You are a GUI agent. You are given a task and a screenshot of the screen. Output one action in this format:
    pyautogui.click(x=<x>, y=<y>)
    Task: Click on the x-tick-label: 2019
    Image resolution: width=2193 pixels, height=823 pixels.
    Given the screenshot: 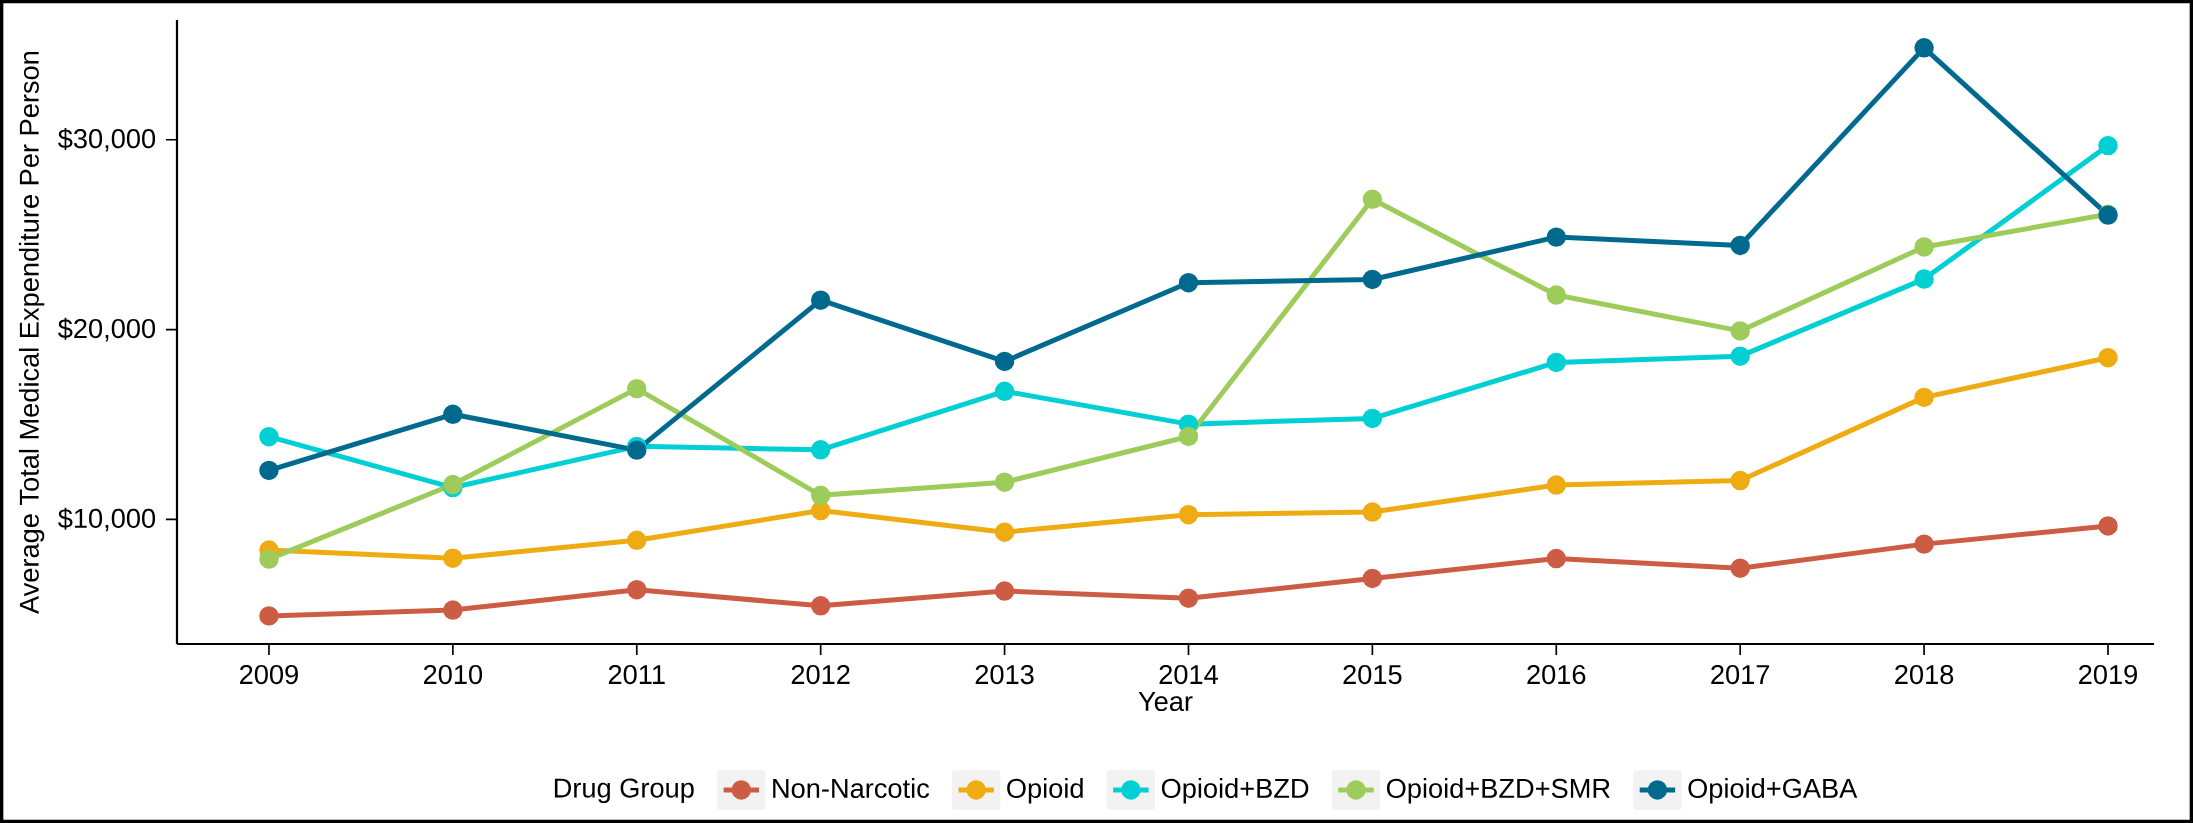 What is the action you would take?
    pyautogui.click(x=2108, y=674)
    